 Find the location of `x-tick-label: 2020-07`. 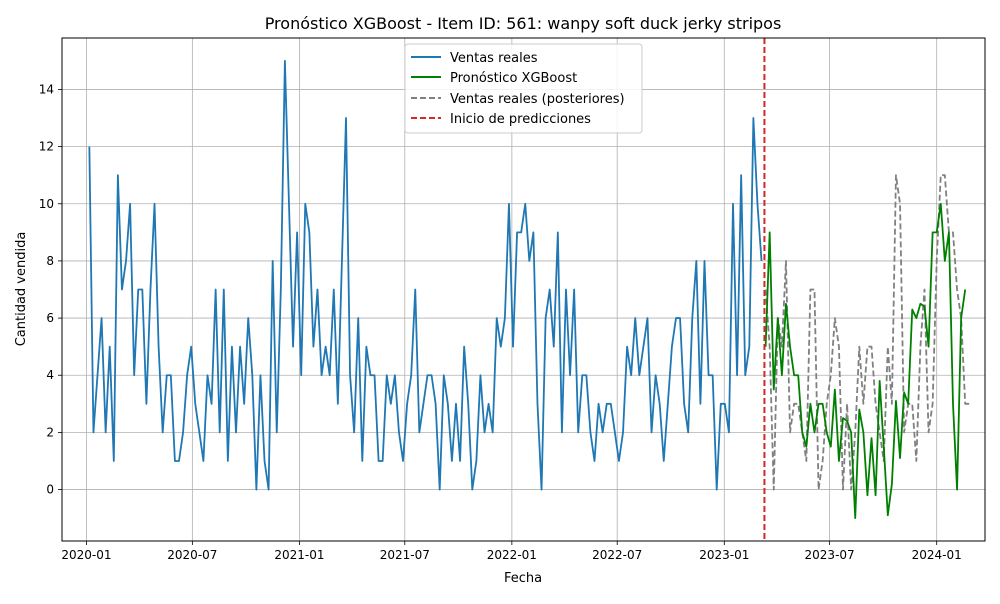

x-tick-label: 2020-07 is located at coordinates (192, 555).